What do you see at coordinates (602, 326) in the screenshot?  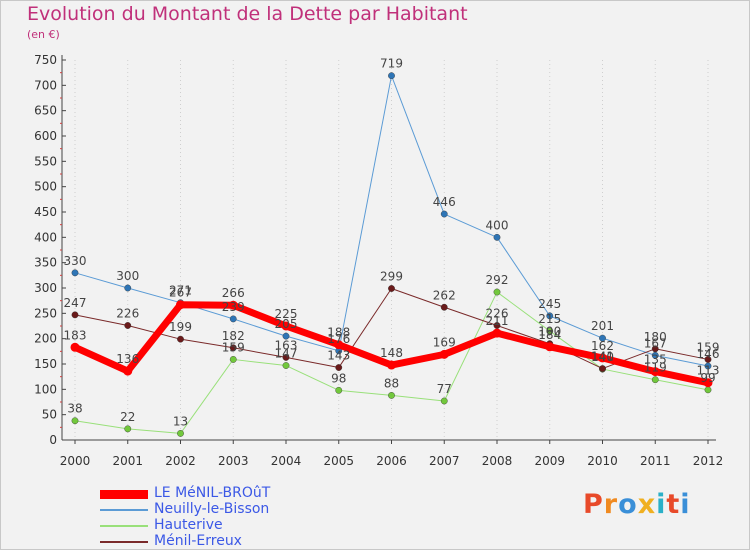 I see `data-label: 201` at bounding box center [602, 326].